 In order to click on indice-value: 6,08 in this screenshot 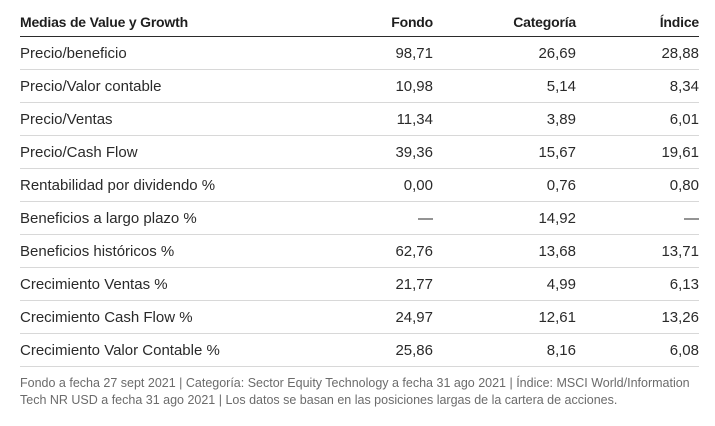, I will do `click(637, 350)`.